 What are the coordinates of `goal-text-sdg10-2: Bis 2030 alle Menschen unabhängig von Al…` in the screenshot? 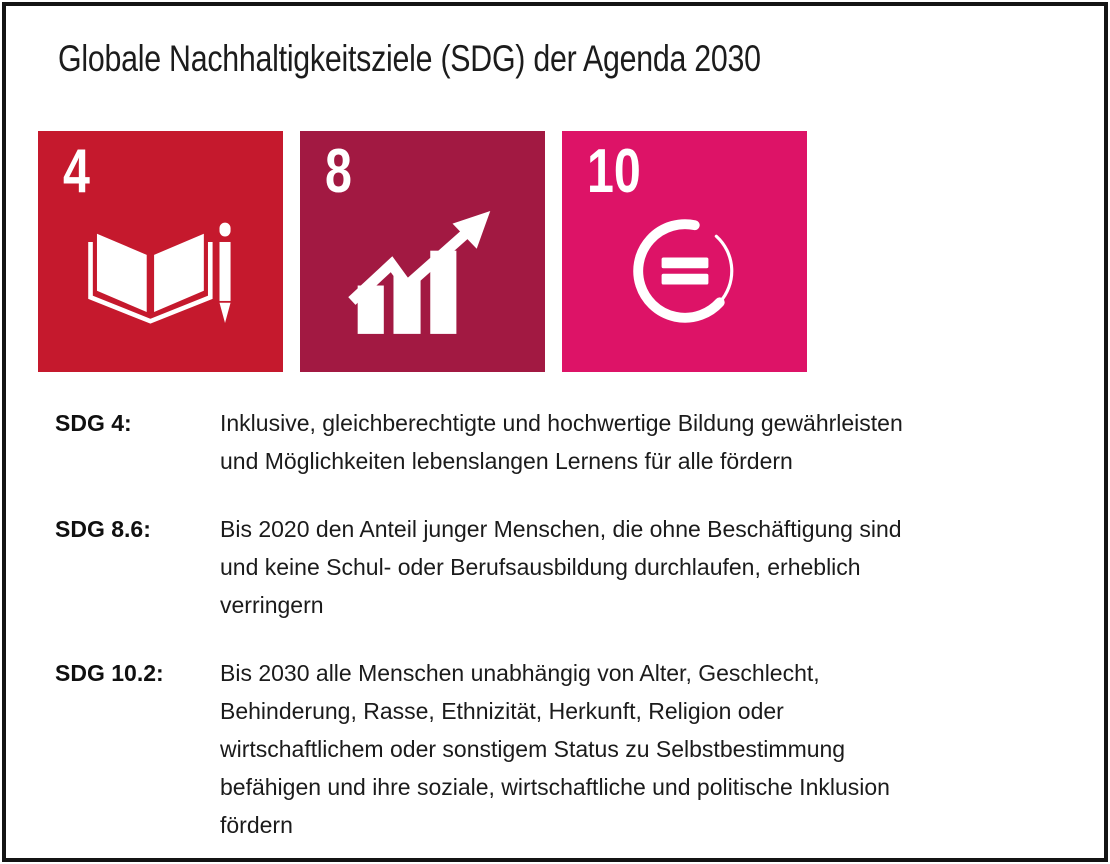 It's located at (555, 749).